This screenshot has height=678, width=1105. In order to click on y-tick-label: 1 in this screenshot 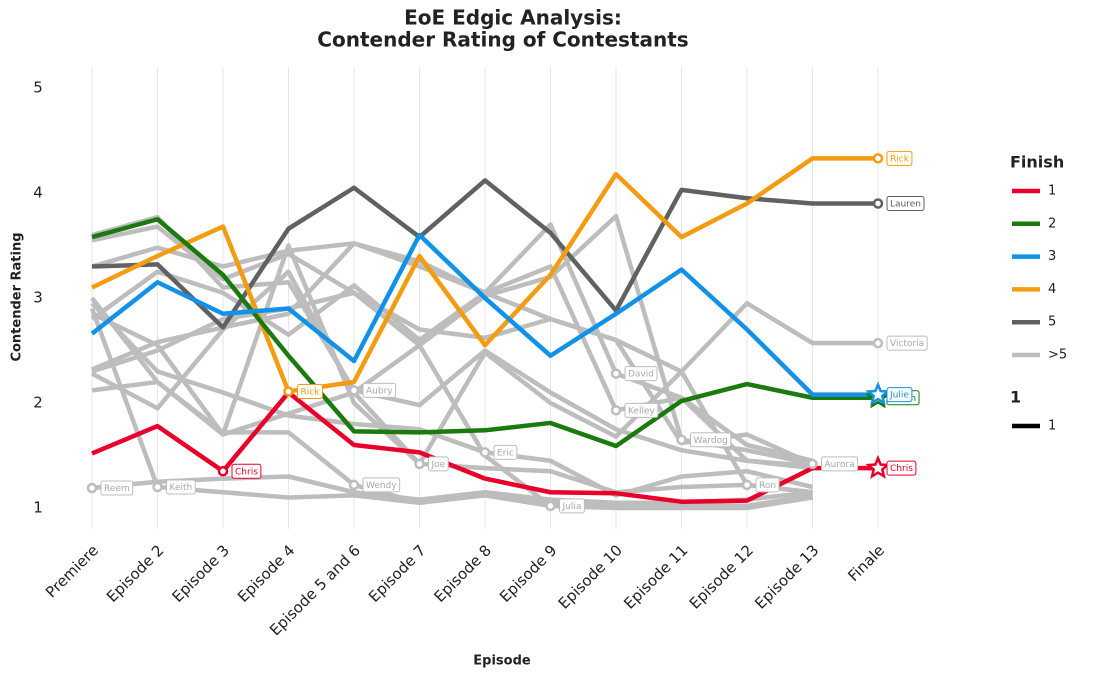, I will do `click(38, 508)`.